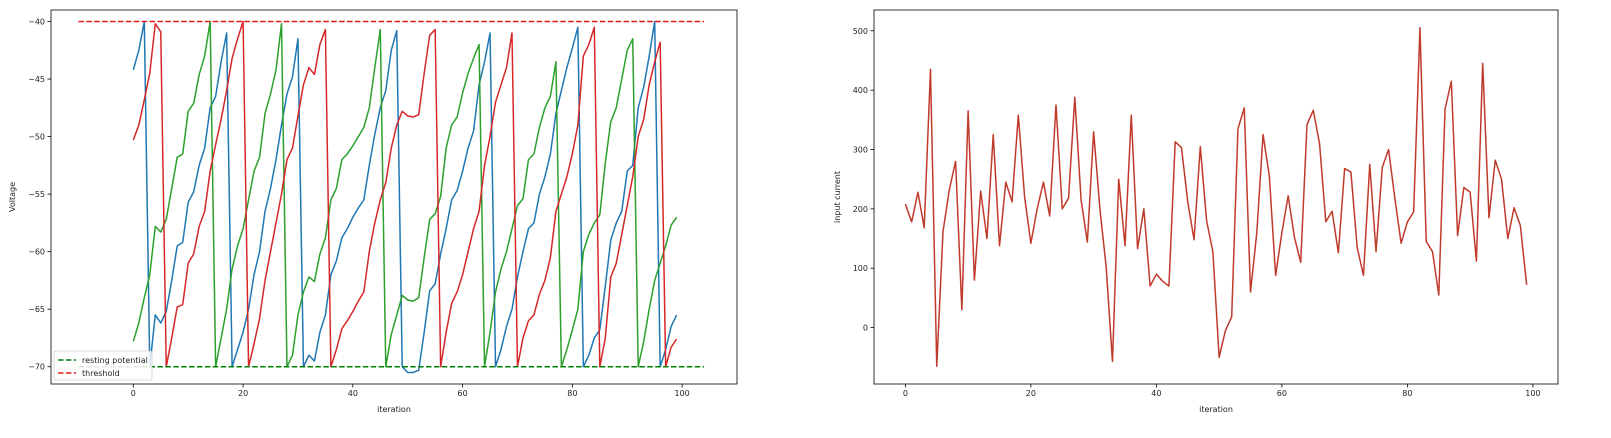  Describe the element at coordinates (860, 31) in the screenshot. I see `y-tick-label: 500` at that location.